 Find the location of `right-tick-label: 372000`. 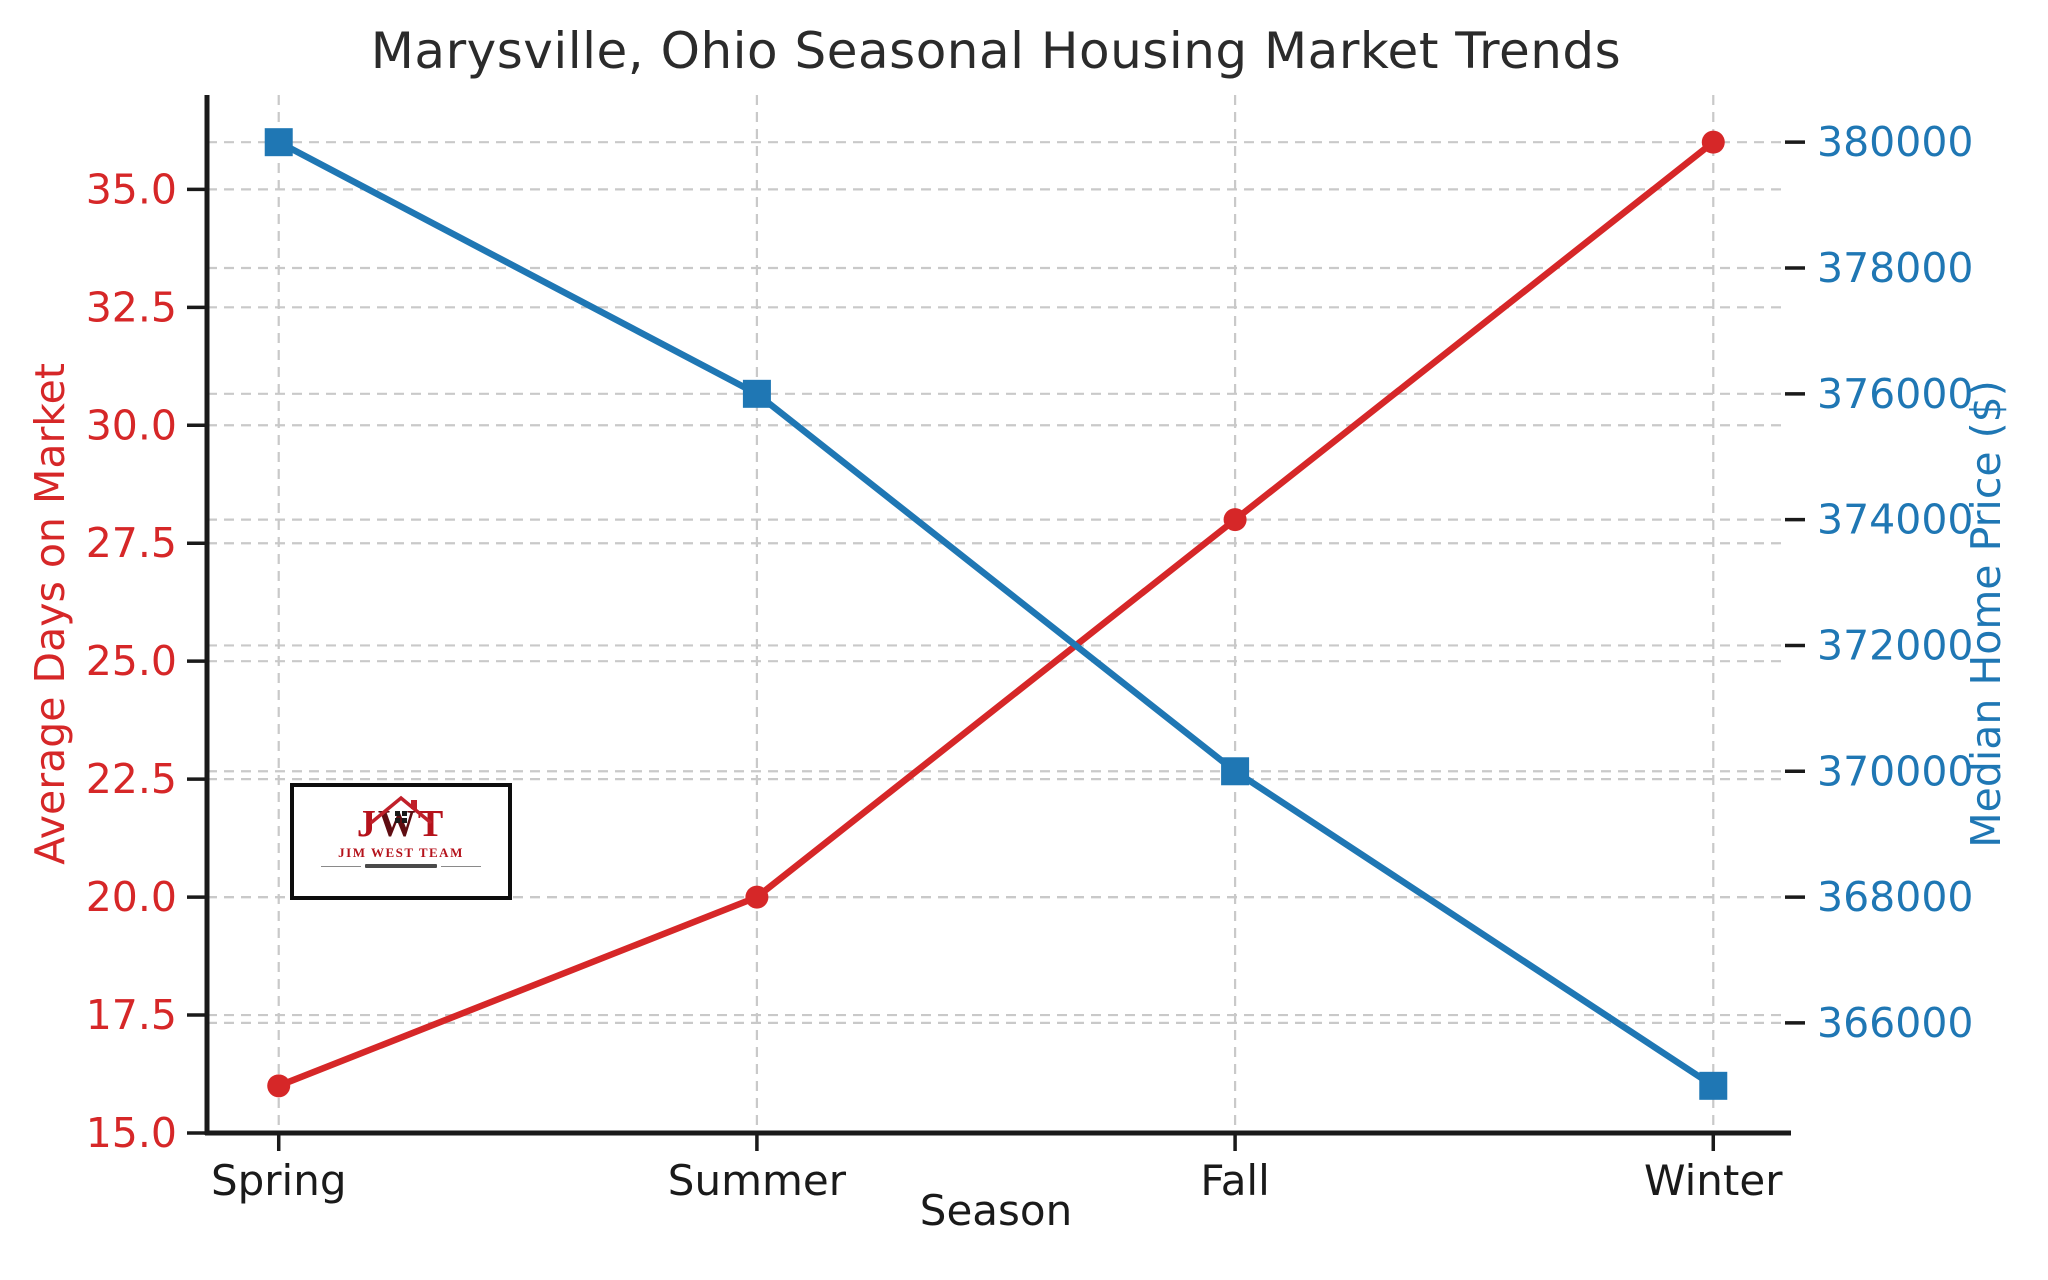

right-tick-label: 372000 is located at coordinates (1895, 645).